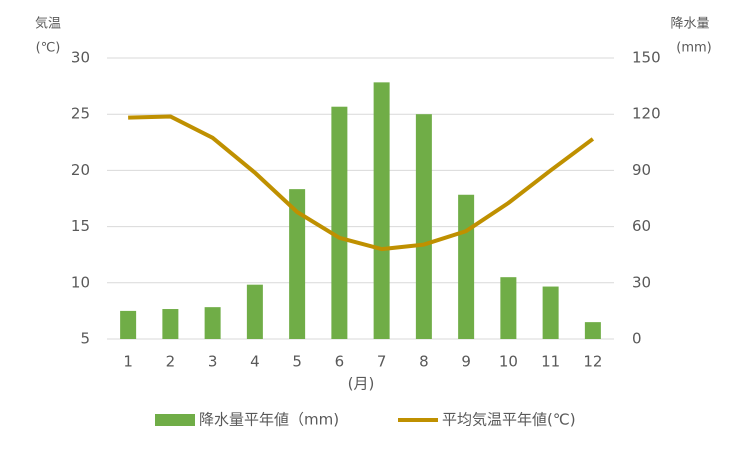 This screenshot has height=450, width=750. What do you see at coordinates (641, 226) in the screenshot?
I see `y2-tick-label: 60` at bounding box center [641, 226].